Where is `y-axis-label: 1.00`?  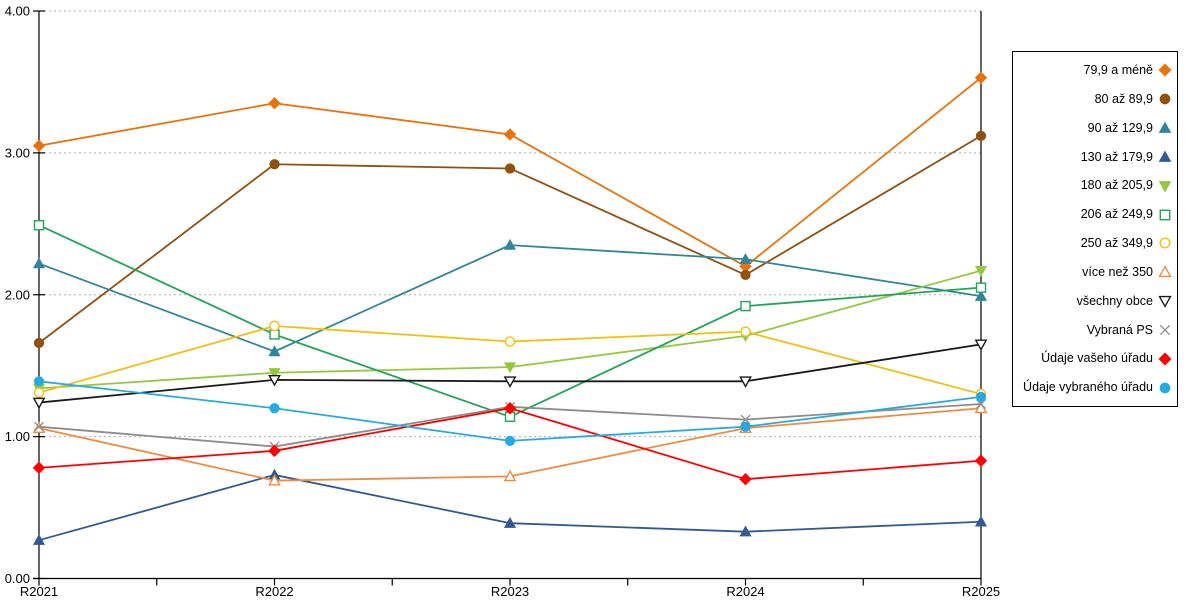 y-axis-label: 1.00 is located at coordinates (17, 436).